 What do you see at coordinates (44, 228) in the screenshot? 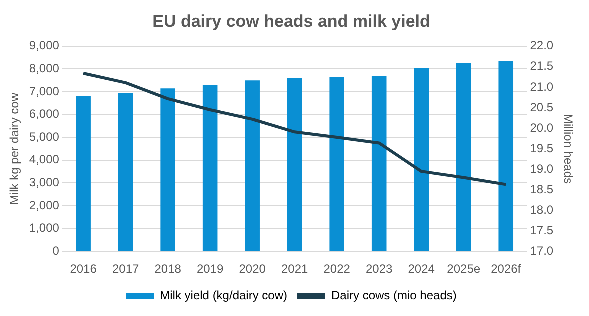
I see `y-tick-label: 1,000` at bounding box center [44, 228].